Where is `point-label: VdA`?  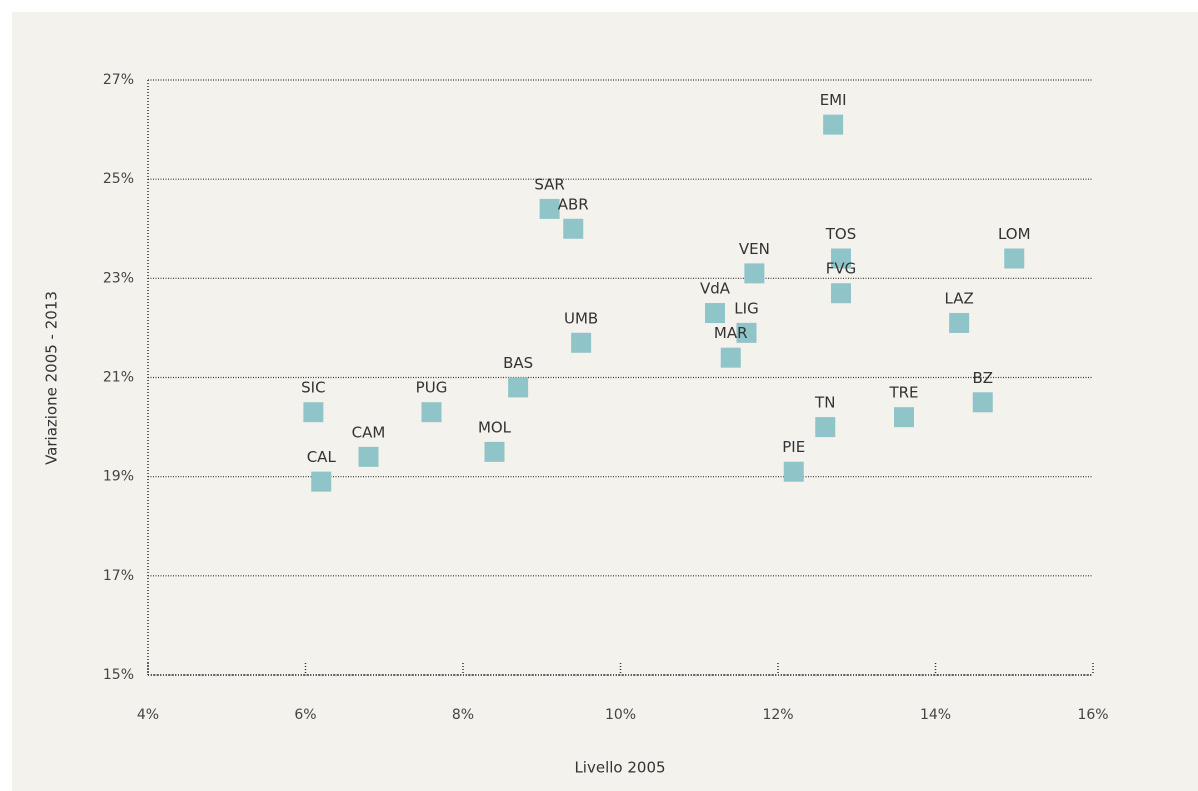 point-label: VdA is located at coordinates (715, 289).